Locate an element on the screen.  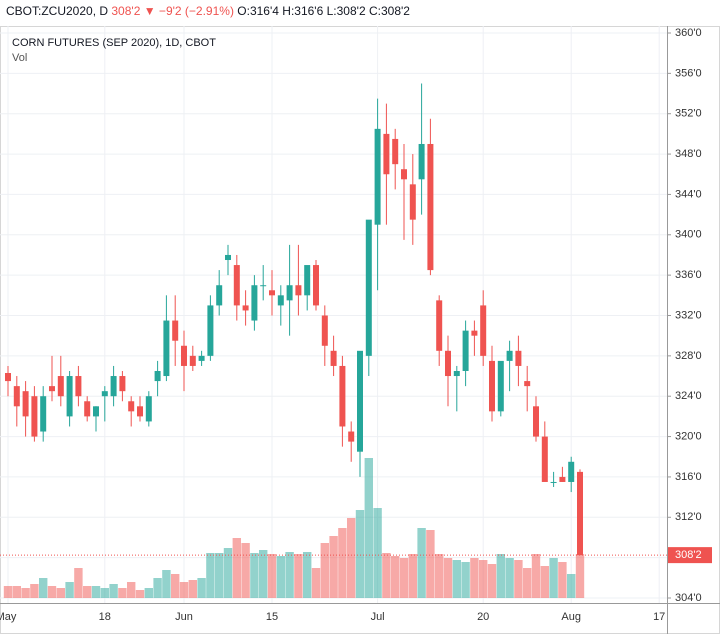
x-tick-label: 20 is located at coordinates (483, 617).